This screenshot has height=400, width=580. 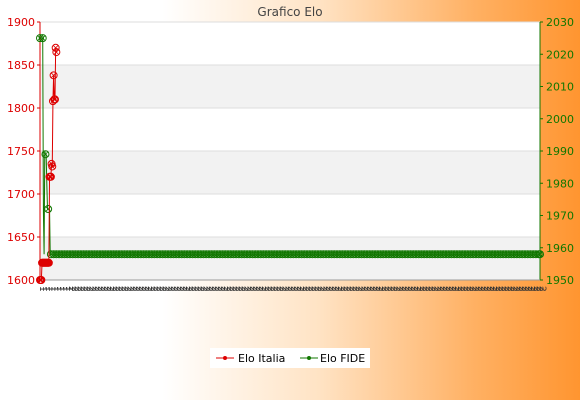 I want to click on legend-italia-marker, so click(x=225, y=358).